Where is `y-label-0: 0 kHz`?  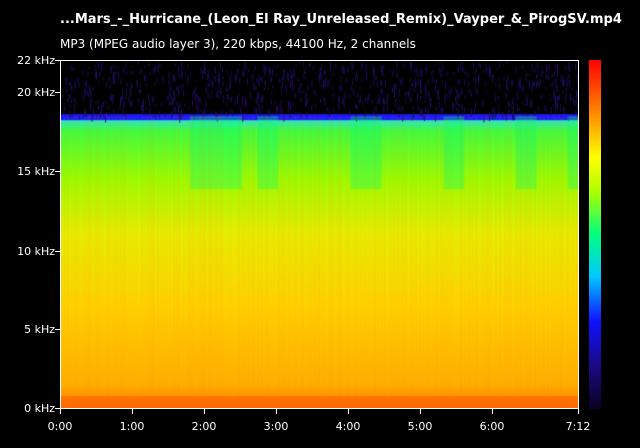
y-label-0: 0 kHz is located at coordinates (39, 408).